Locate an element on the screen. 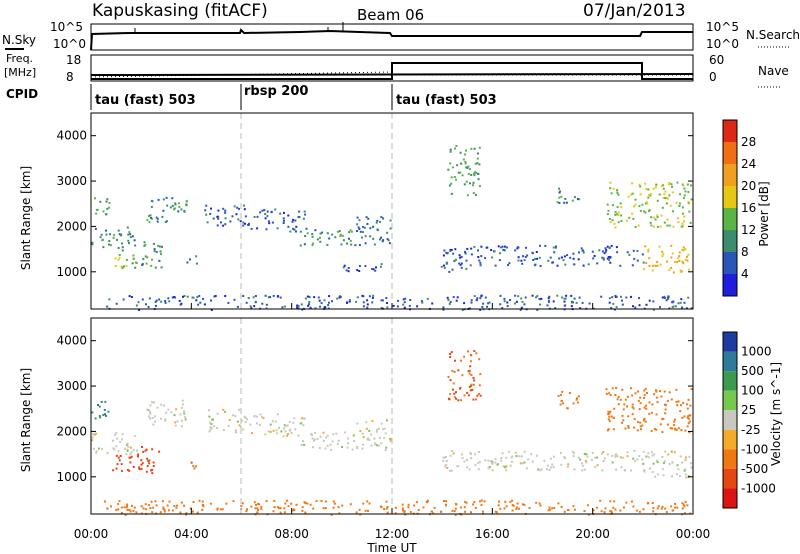 The image size is (800, 554). nsky-panel: N.Sky 10^5 10^0 10^5 10^0 N.Search is located at coordinates (401, 35).